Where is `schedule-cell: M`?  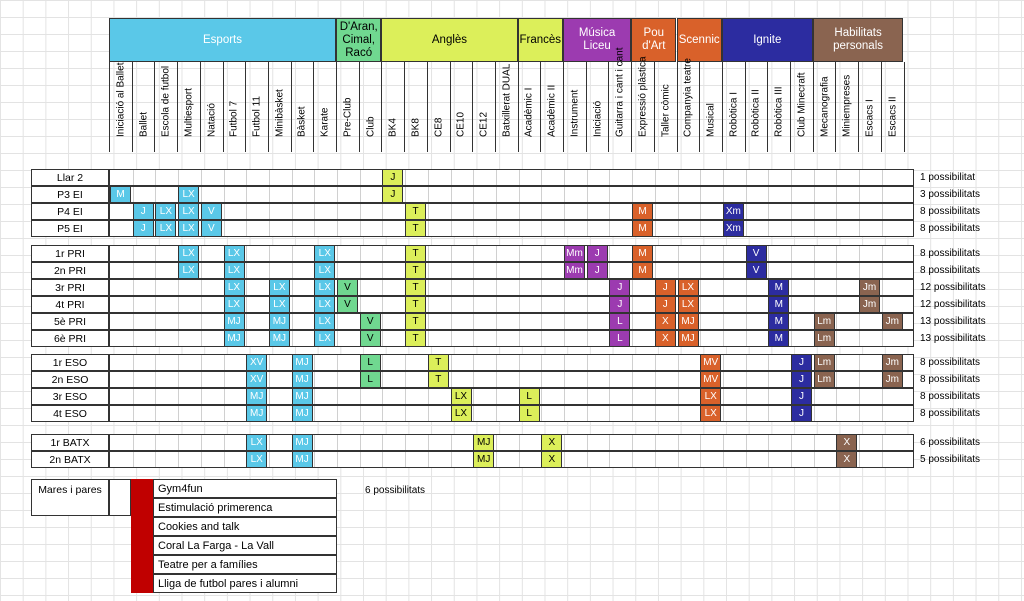
schedule-cell: M is located at coordinates (779, 321).